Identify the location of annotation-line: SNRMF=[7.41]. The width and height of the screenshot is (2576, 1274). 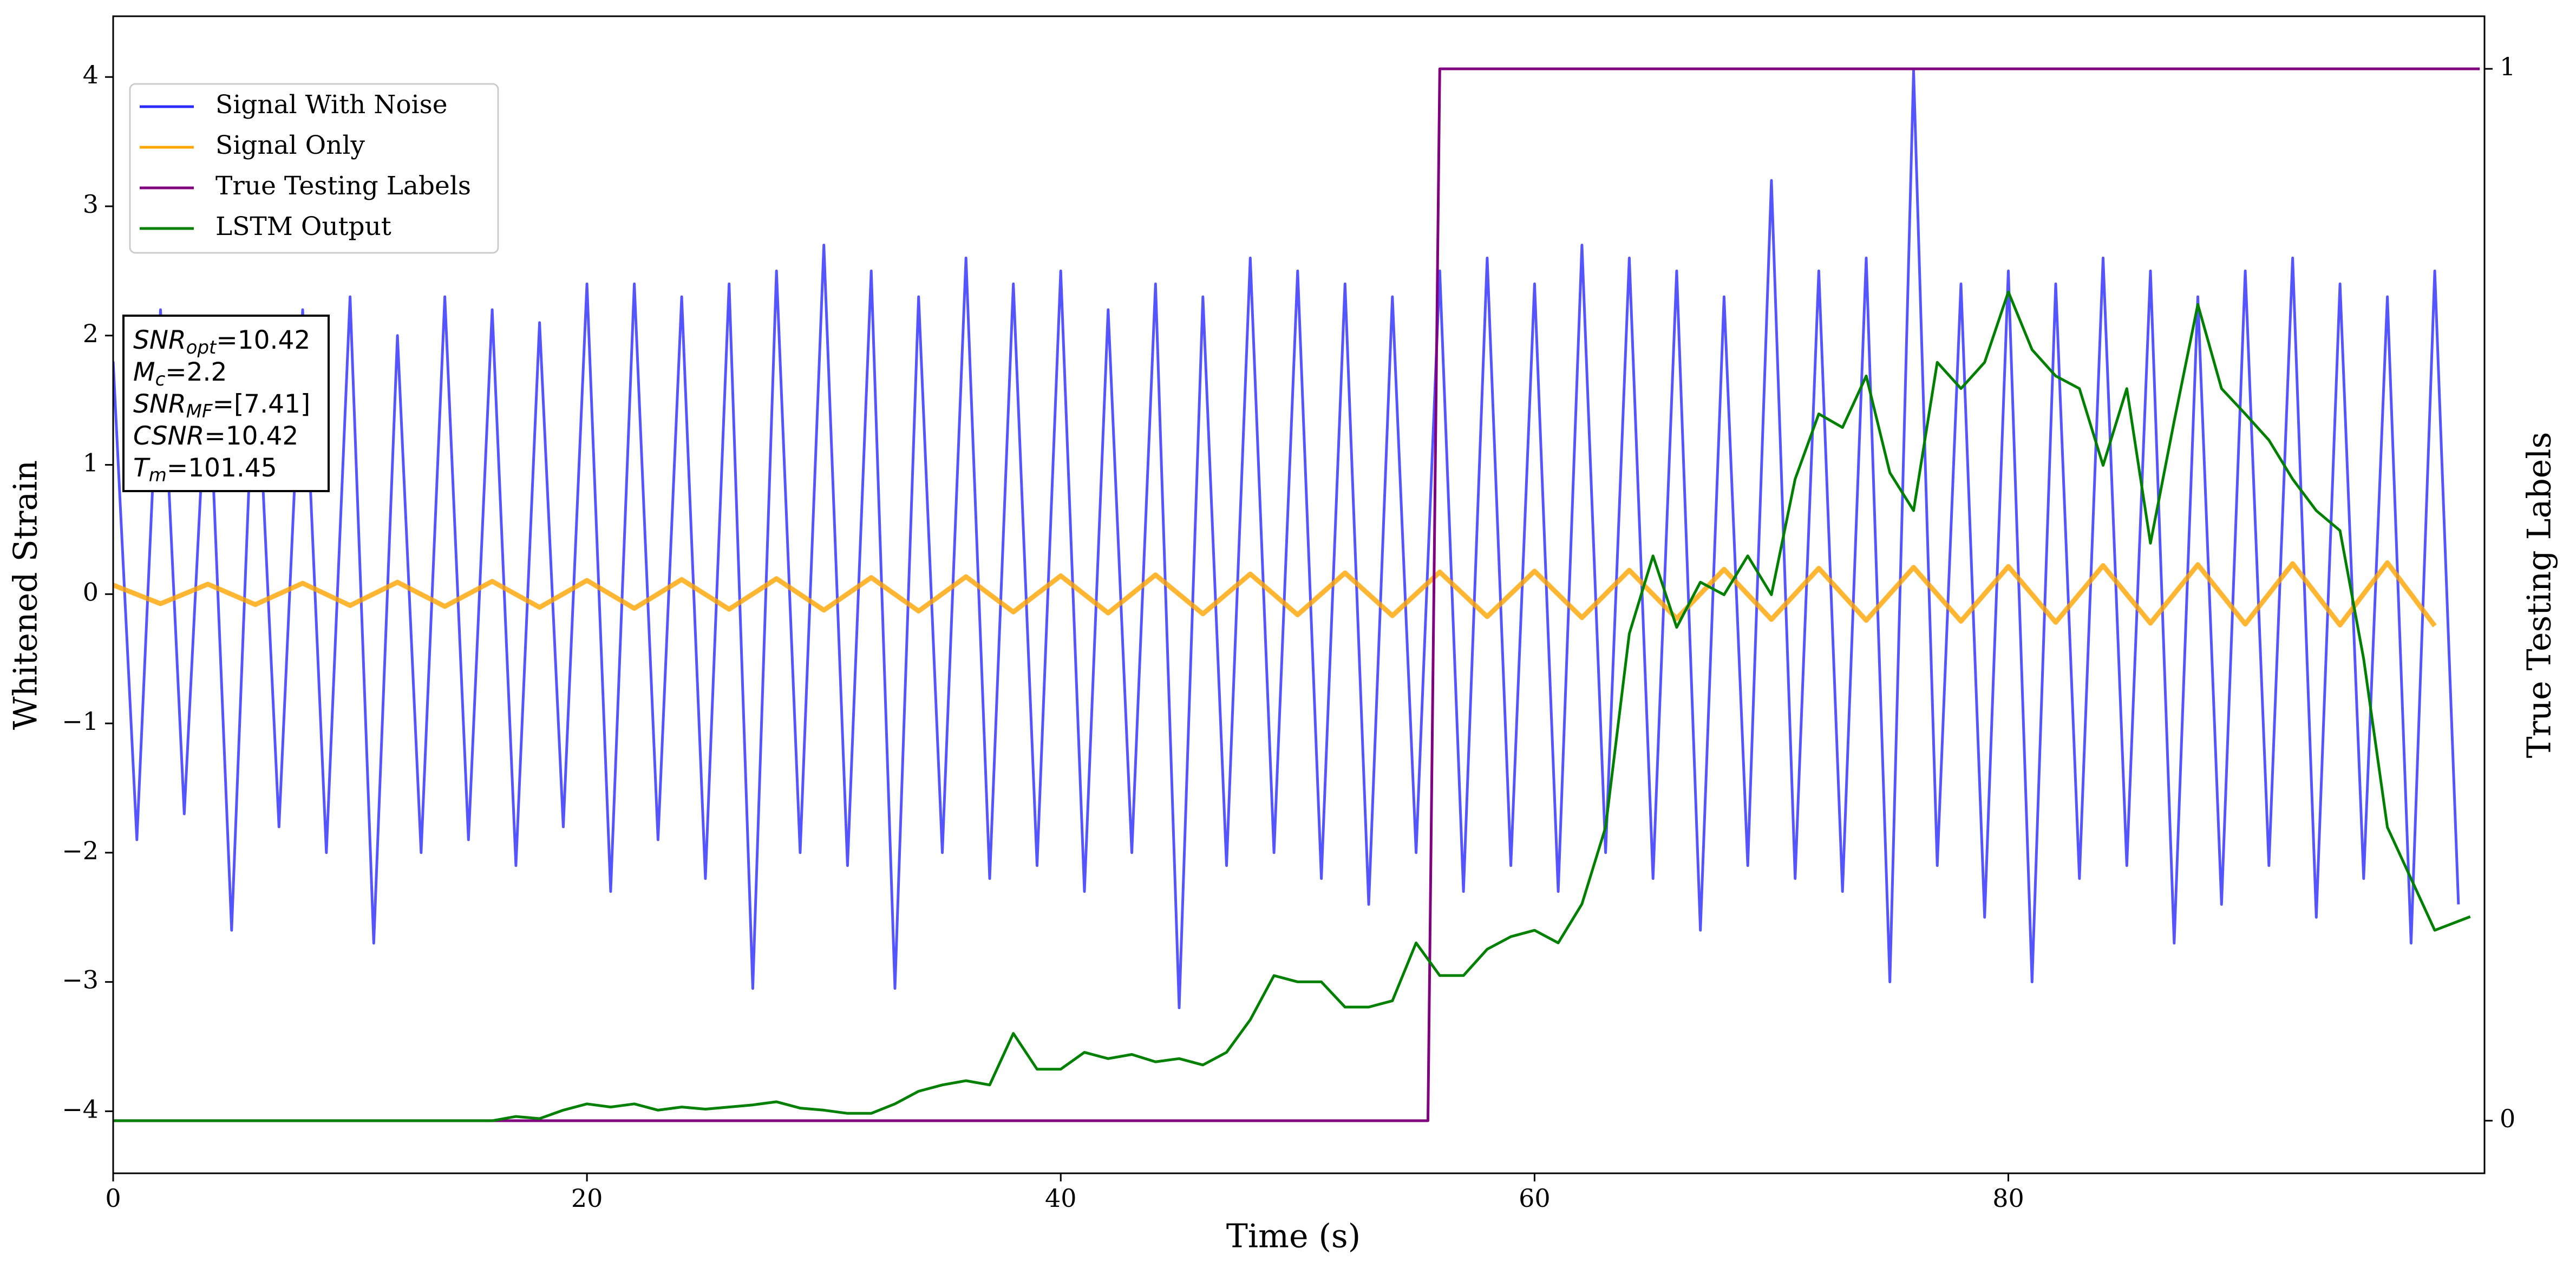
(221, 405).